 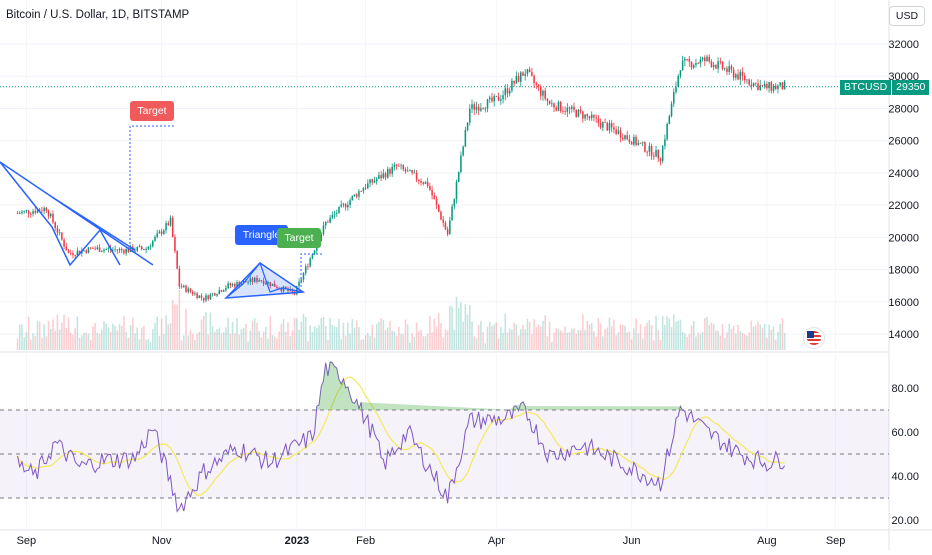 I want to click on target-red-dotted, so click(x=152, y=186).